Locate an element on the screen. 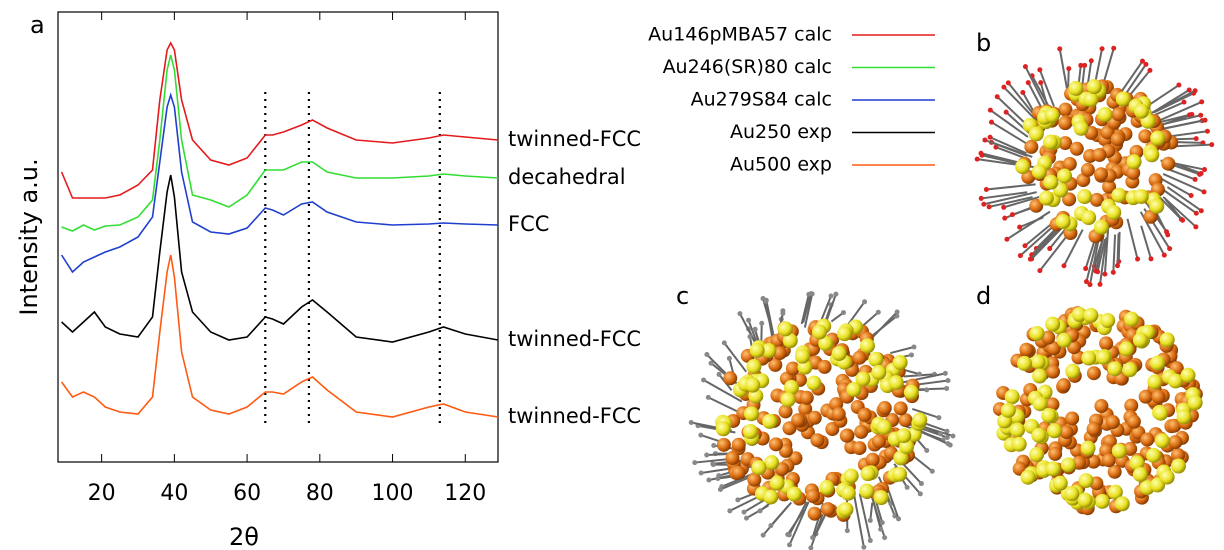 The height and width of the screenshot is (550, 1224). panel-label: b is located at coordinates (983, 43).